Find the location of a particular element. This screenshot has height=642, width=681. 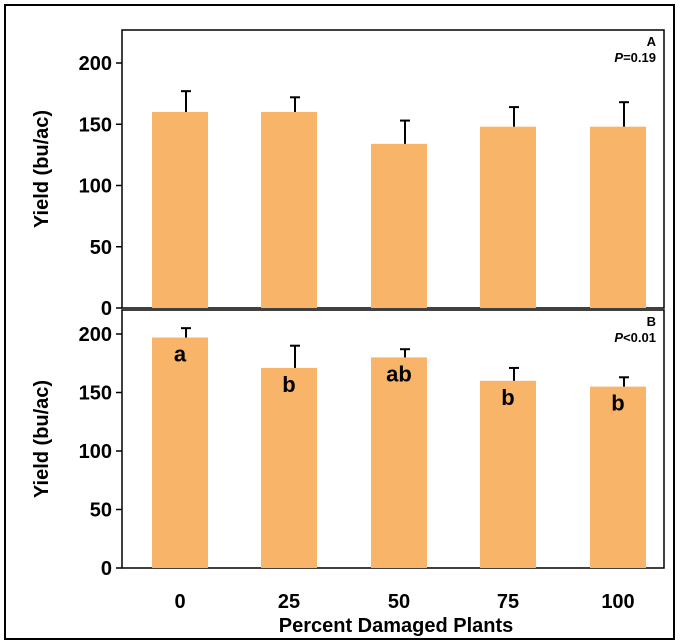

x-tick-label: 25 is located at coordinates (289, 602).